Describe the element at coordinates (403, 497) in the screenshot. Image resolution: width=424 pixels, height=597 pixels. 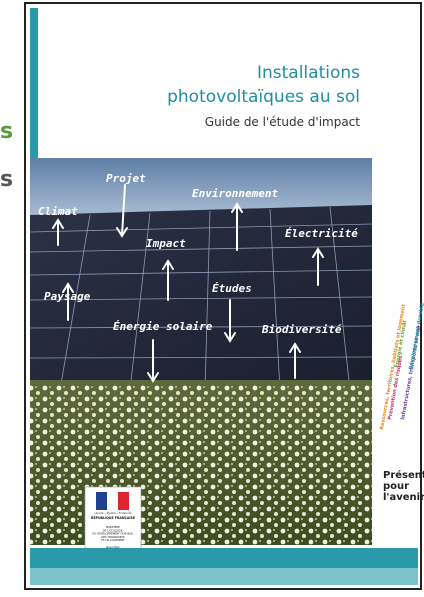
I see `slogan-line: l'avenir` at that location.